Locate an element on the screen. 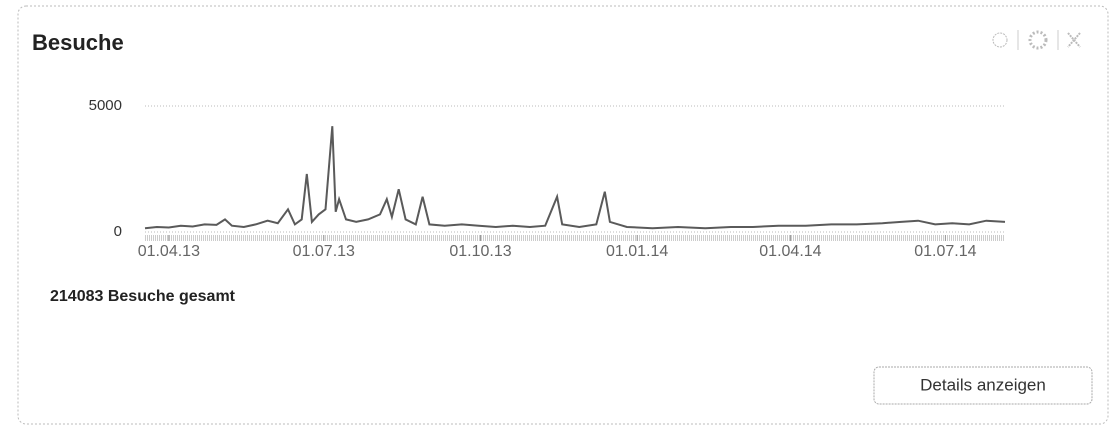 This screenshot has width=1119, height=428. x-tick-label: 01.01.14 is located at coordinates (637, 251).